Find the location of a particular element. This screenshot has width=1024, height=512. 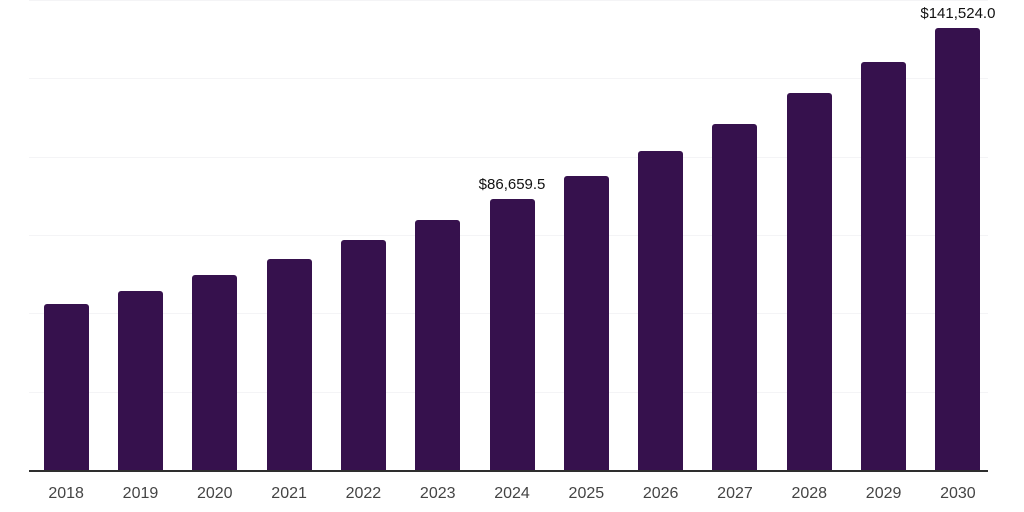

x-tick-2021: 2021 is located at coordinates (289, 493).